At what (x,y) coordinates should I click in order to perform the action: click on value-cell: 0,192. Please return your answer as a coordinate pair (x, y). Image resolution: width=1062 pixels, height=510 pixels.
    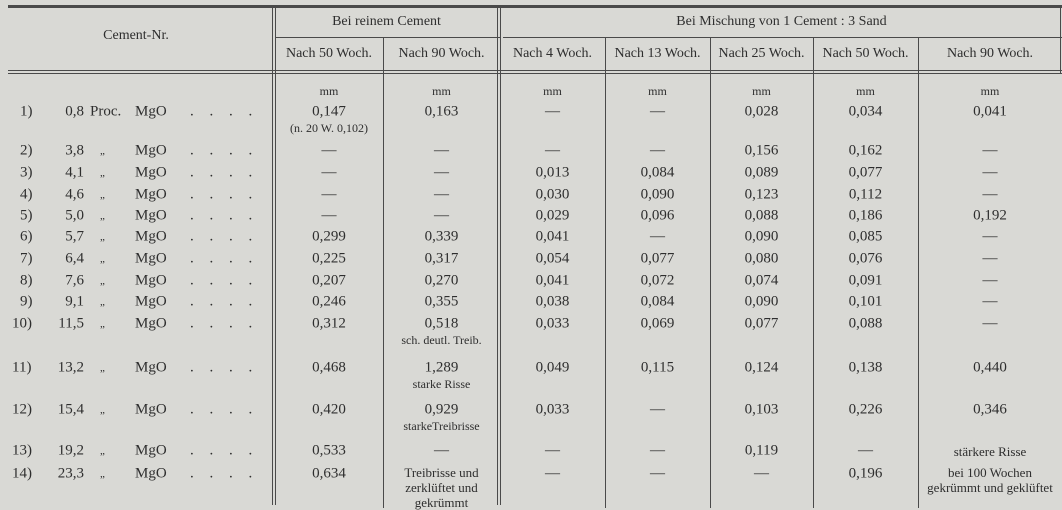
    Looking at the image, I should click on (990, 215).